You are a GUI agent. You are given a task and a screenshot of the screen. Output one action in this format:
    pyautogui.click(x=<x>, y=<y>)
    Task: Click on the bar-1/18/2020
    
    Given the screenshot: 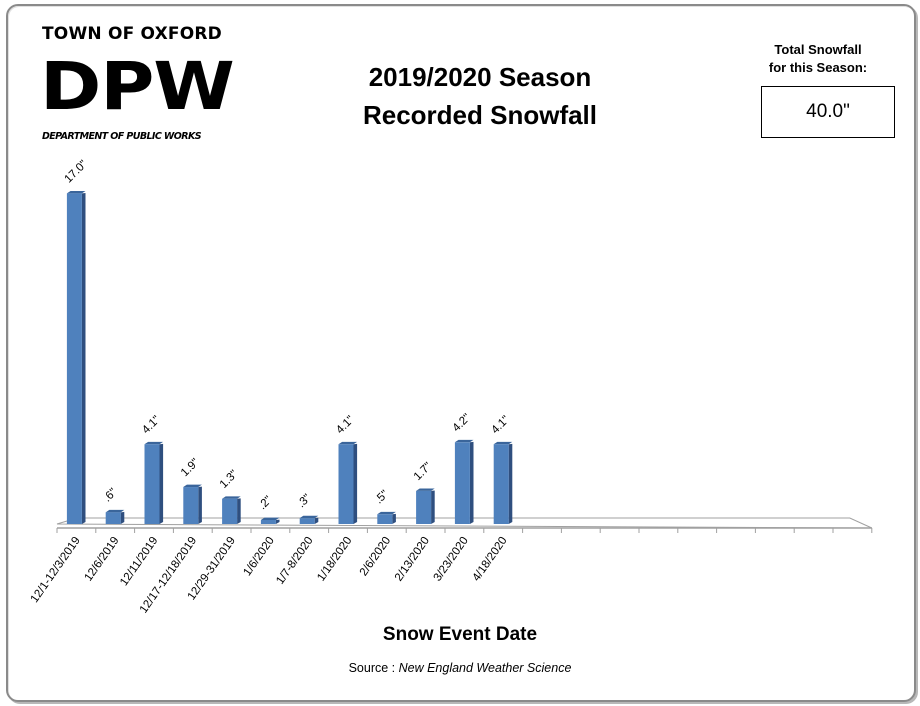 What is the action you would take?
    pyautogui.click(x=346, y=484)
    